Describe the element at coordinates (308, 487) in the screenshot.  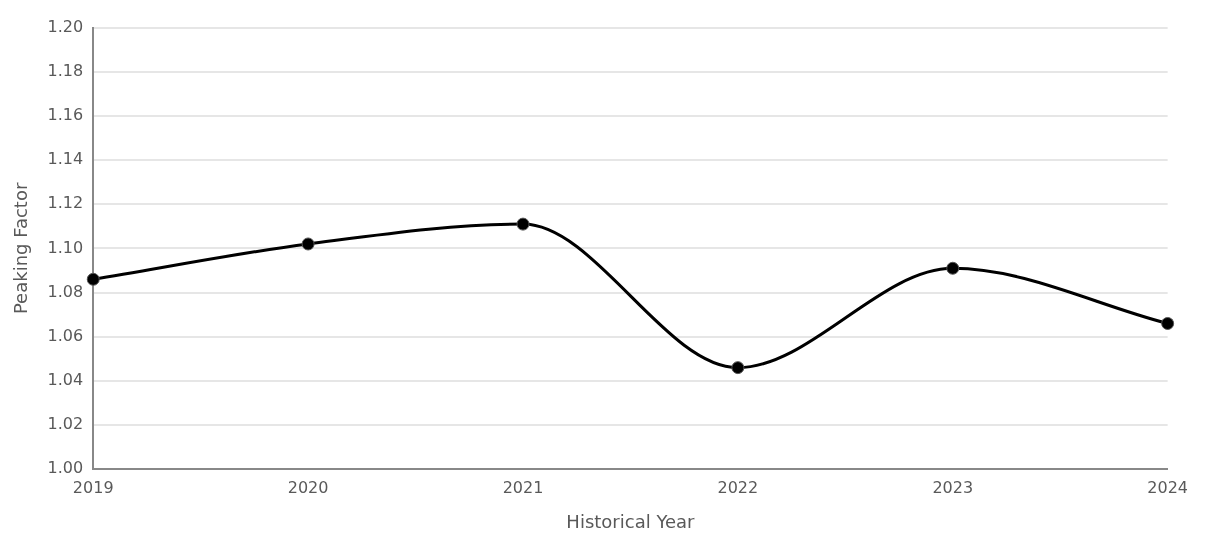
I see `x-tick-label: 2020` at that location.